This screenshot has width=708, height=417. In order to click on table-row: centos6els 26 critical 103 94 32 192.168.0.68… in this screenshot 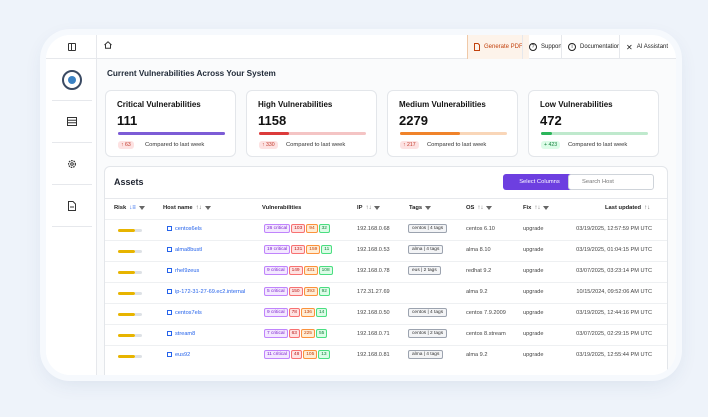, I will do `click(386, 229)`.